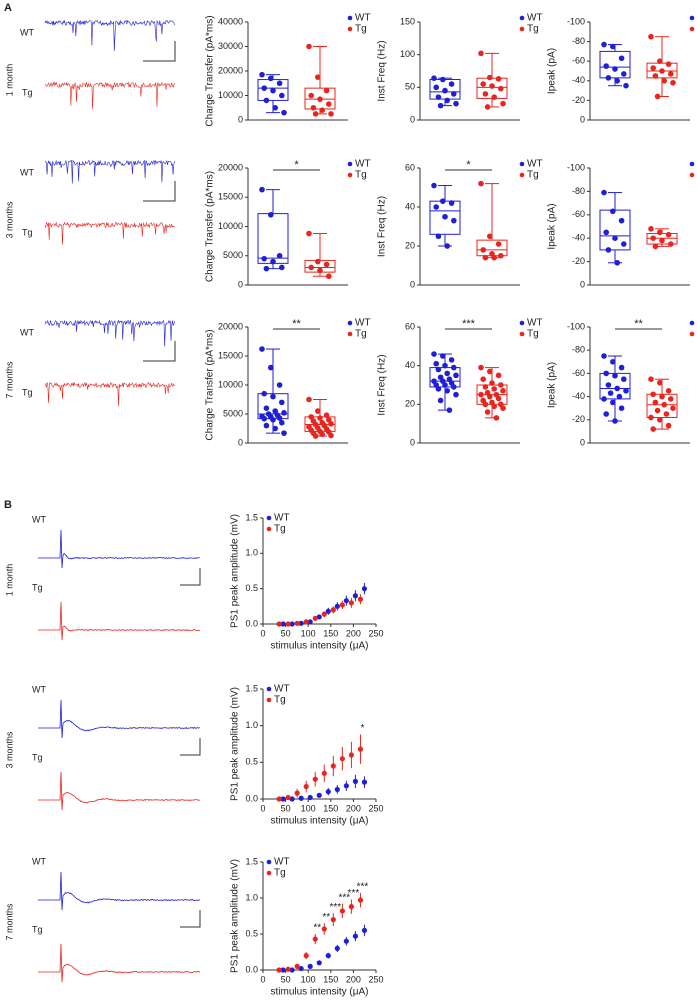  What do you see at coordinates (353, 633) in the screenshot?
I see `x-tick-label: 200` at bounding box center [353, 633].